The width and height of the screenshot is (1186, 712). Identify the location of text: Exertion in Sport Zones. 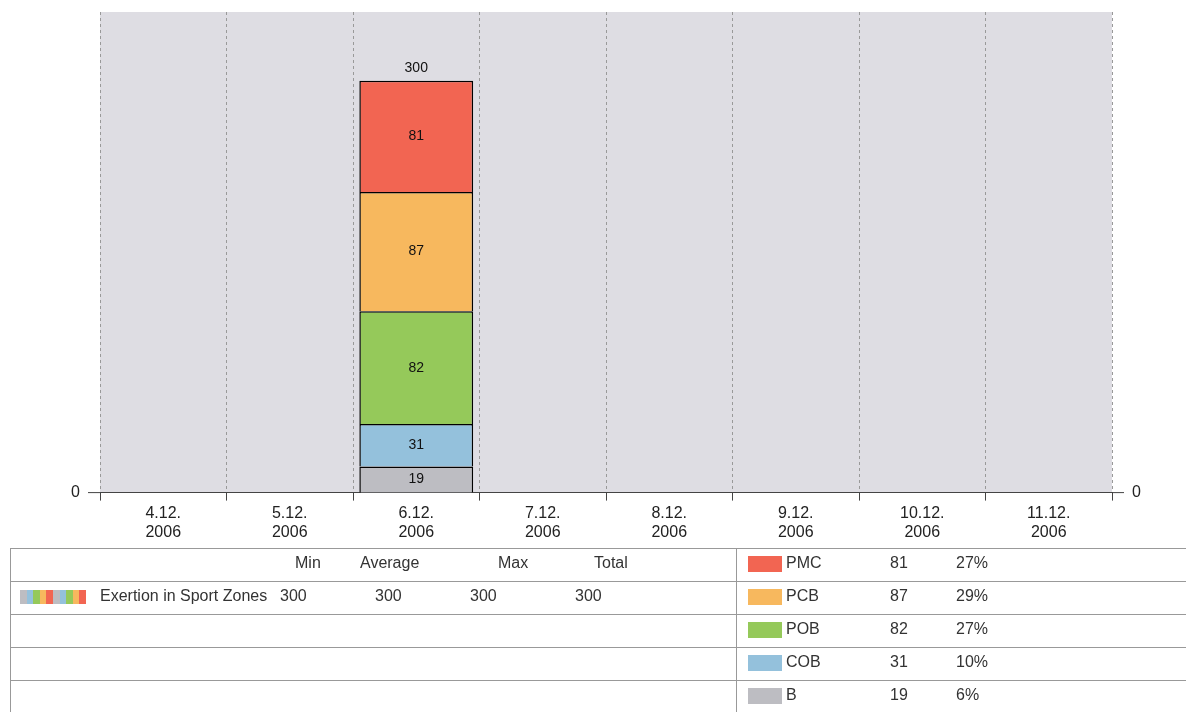
(184, 596).